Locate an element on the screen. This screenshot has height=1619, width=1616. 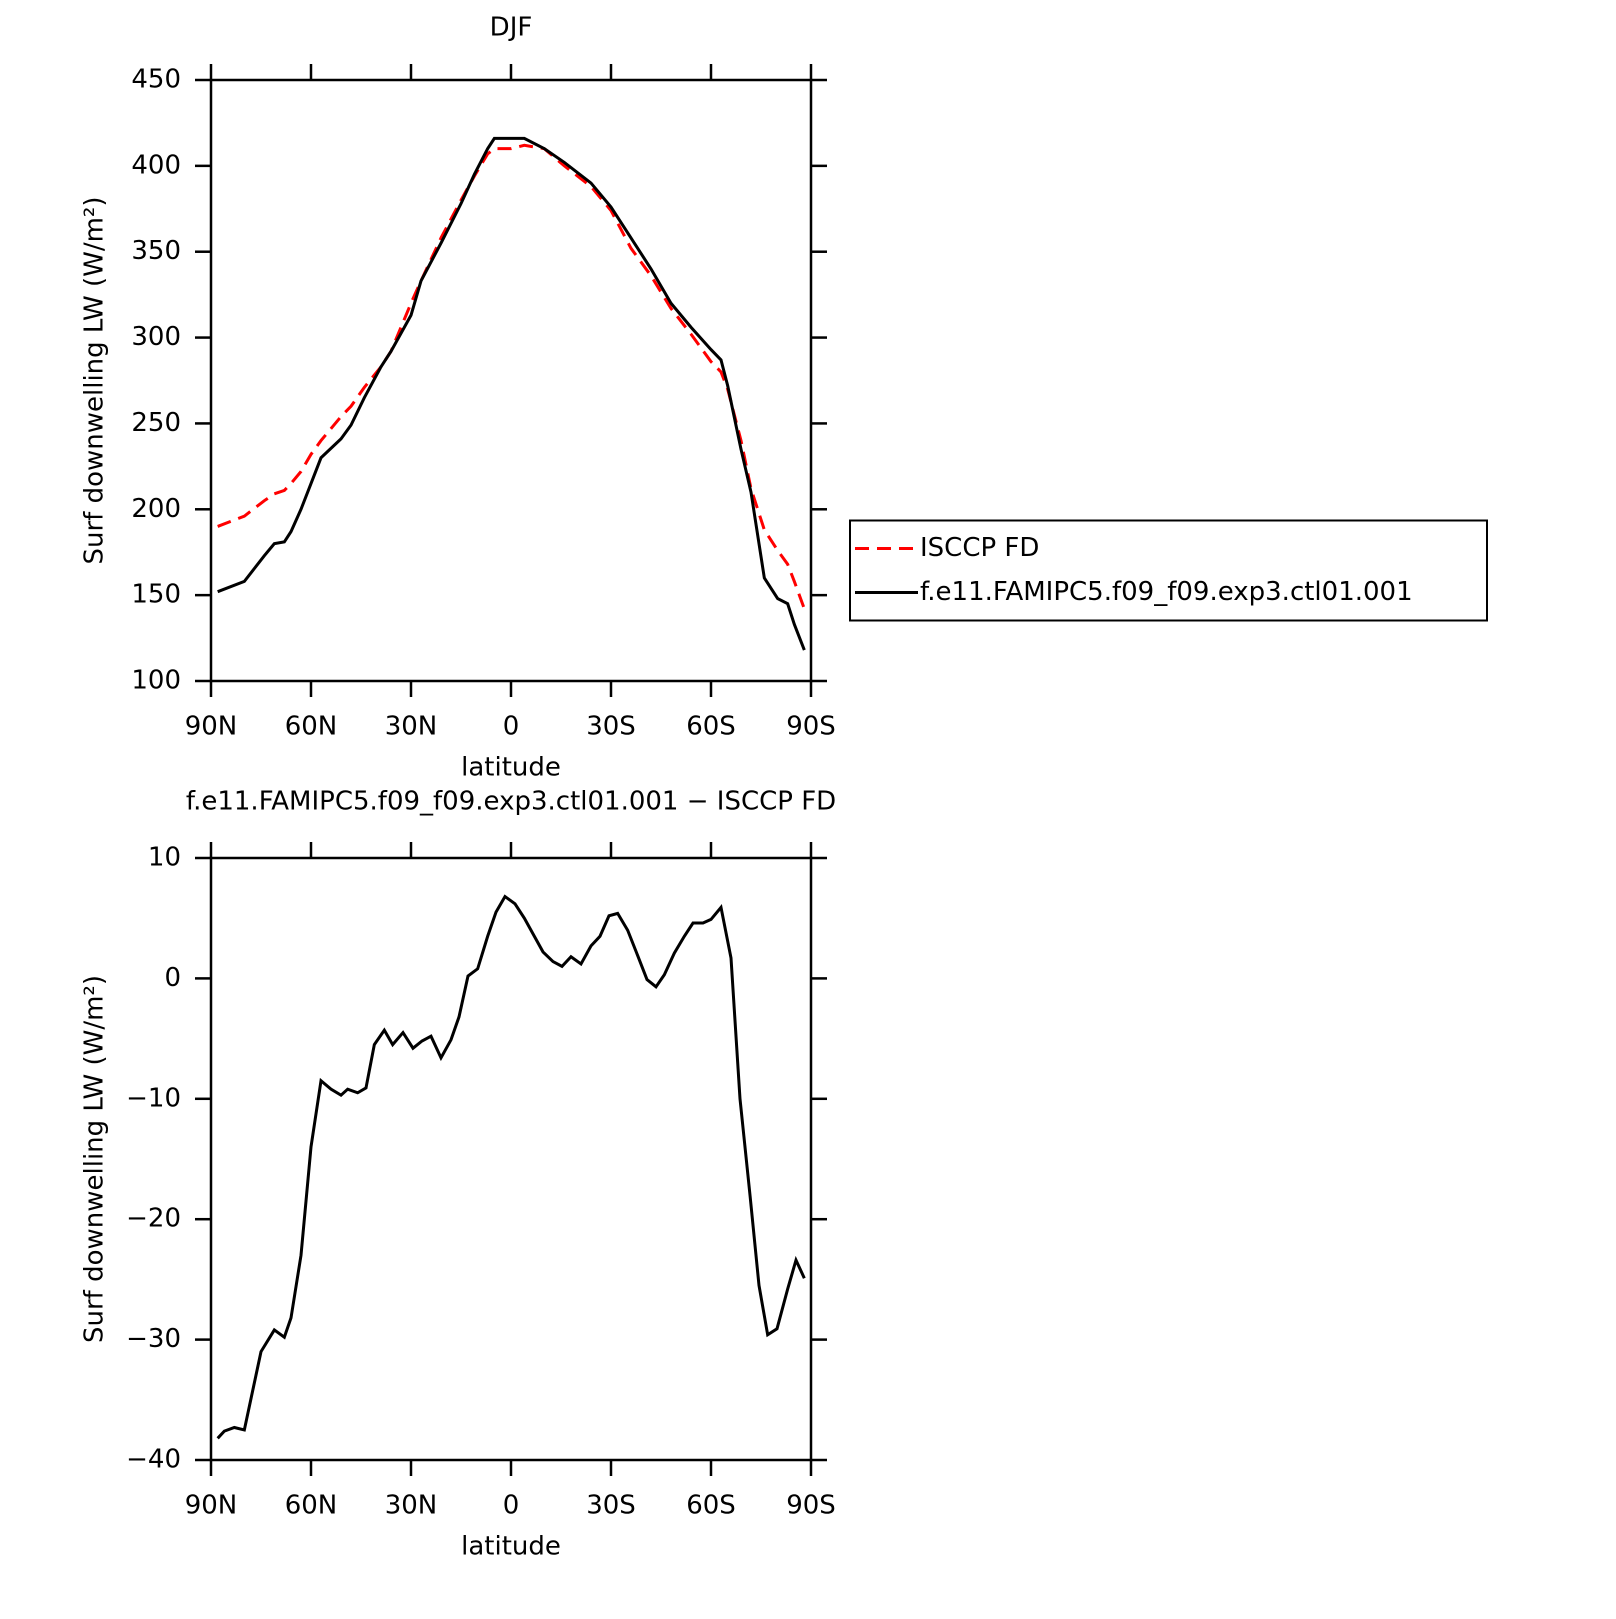
y-tick-label: 150 is located at coordinates (156, 595).